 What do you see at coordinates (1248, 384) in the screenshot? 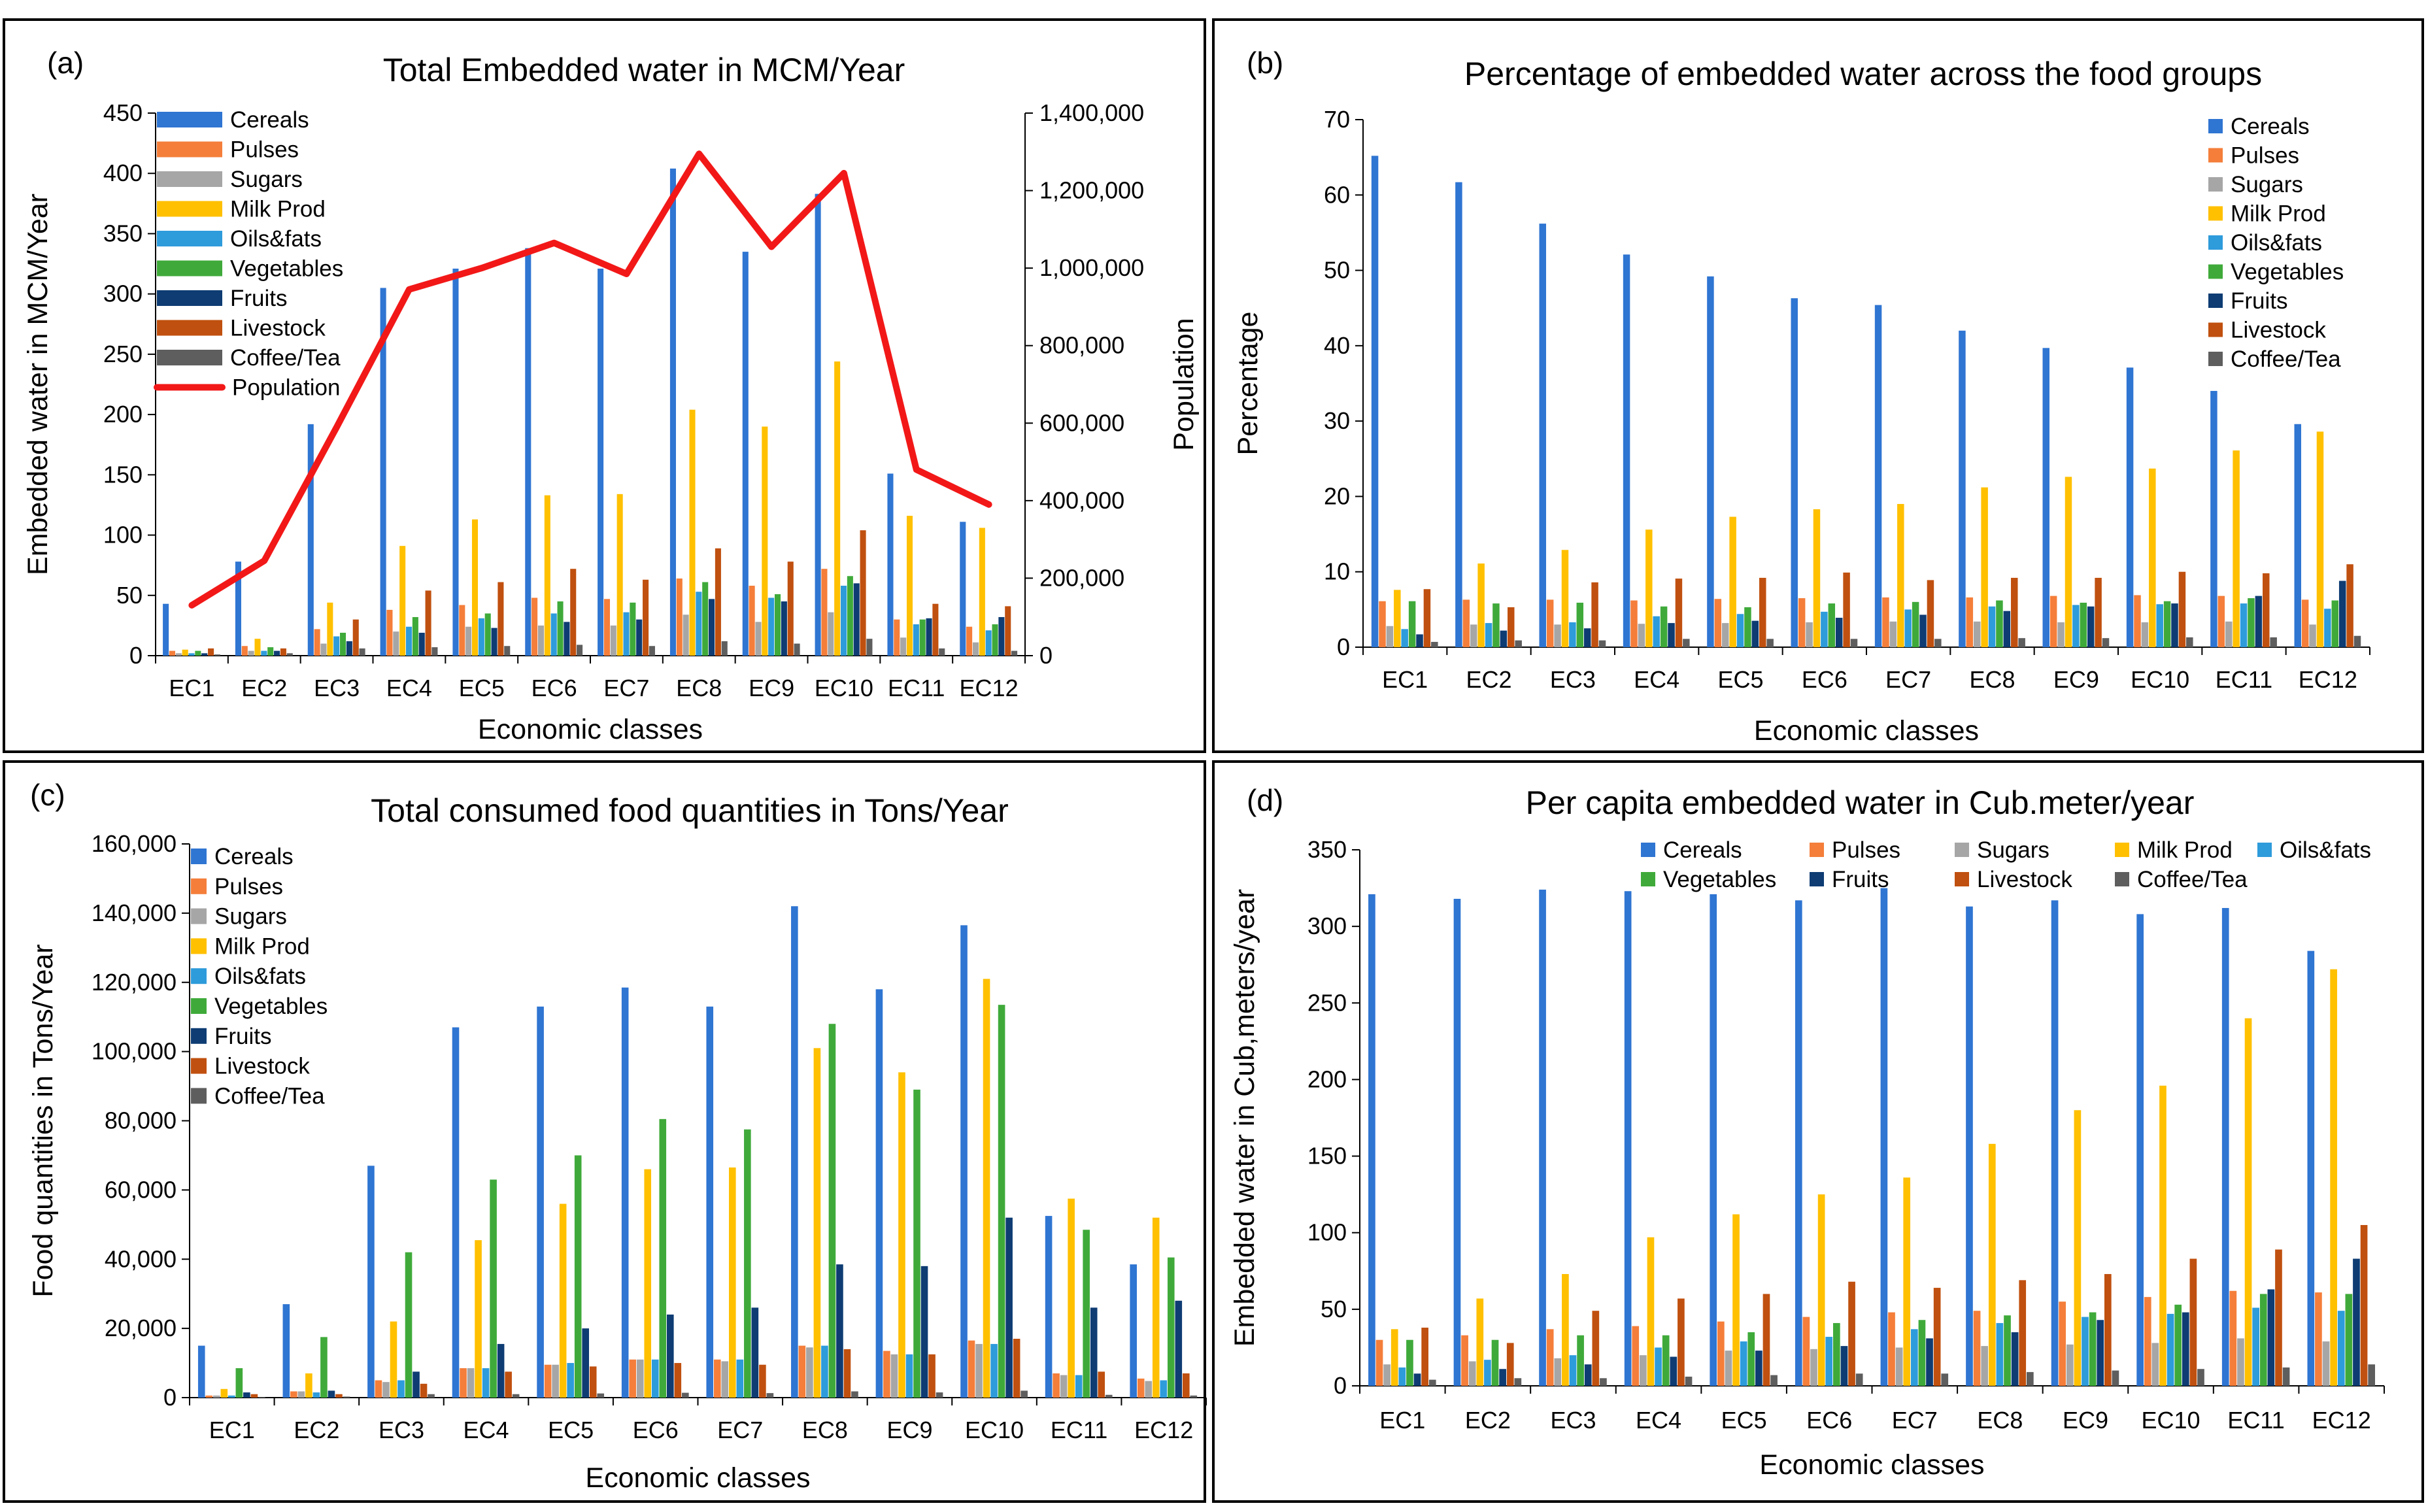
I see `y-axis-title: Percentage` at bounding box center [1248, 384].